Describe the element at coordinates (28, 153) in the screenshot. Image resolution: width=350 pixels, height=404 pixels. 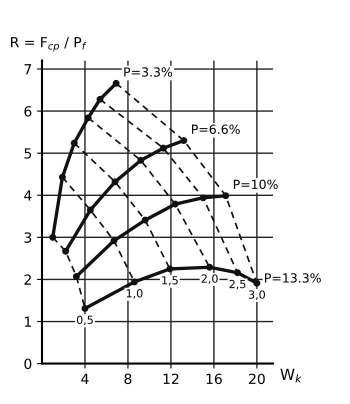
I see `y-tick-label: 5` at that location.